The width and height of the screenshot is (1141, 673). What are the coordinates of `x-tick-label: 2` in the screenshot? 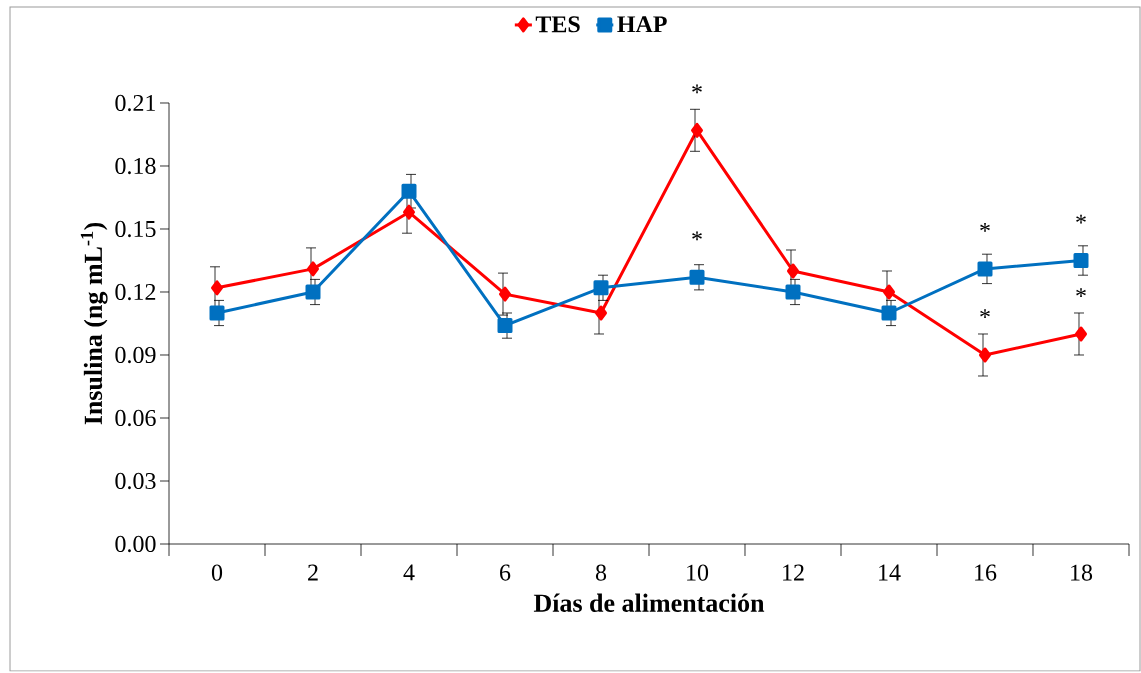 It's located at (313, 572).